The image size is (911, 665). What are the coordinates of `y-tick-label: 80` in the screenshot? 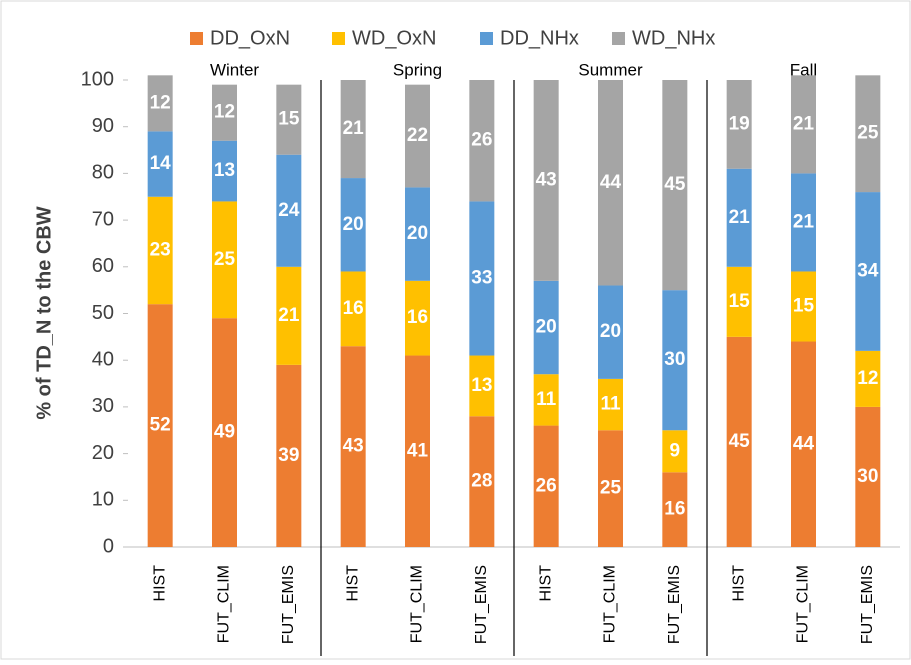 It's located at (103, 173).